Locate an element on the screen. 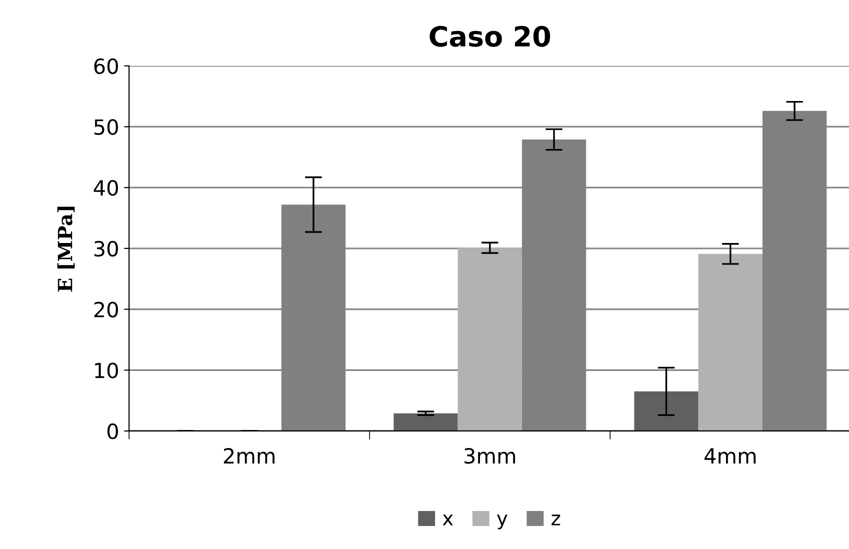 Image resolution: width=849 pixels, height=549 pixels. x-tick-label: 2mm is located at coordinates (249, 456).